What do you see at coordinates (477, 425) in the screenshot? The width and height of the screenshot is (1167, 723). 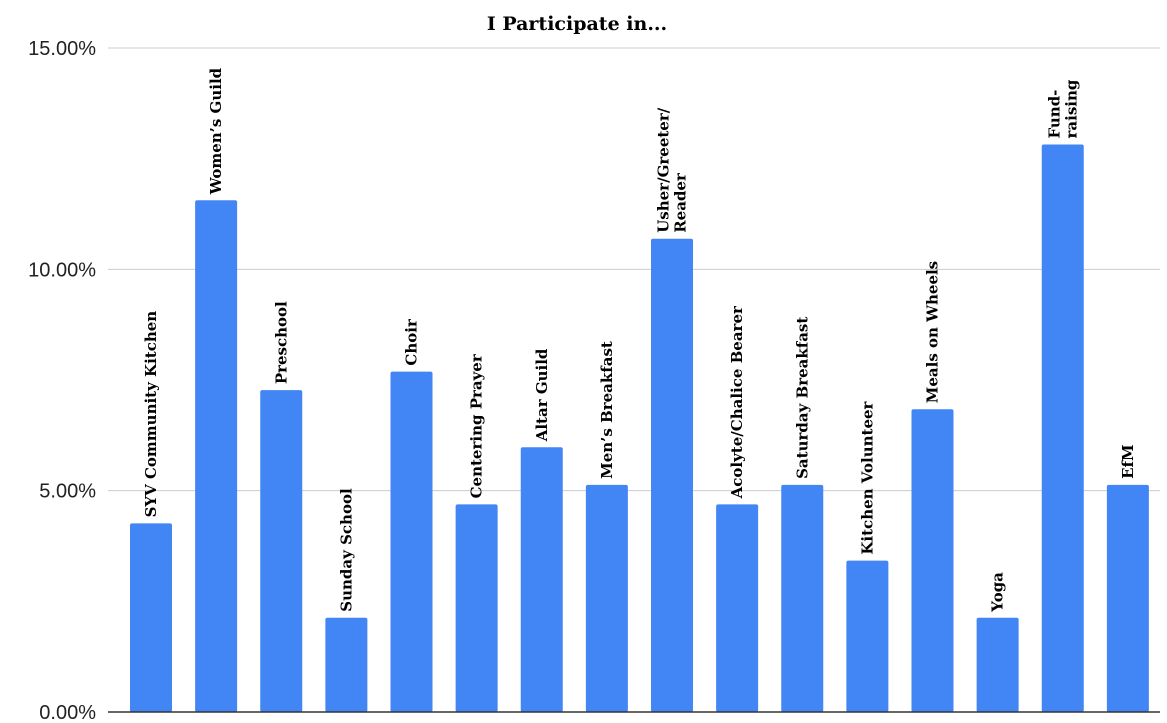 I see `bar-category-label: Centering Prayer` at bounding box center [477, 425].